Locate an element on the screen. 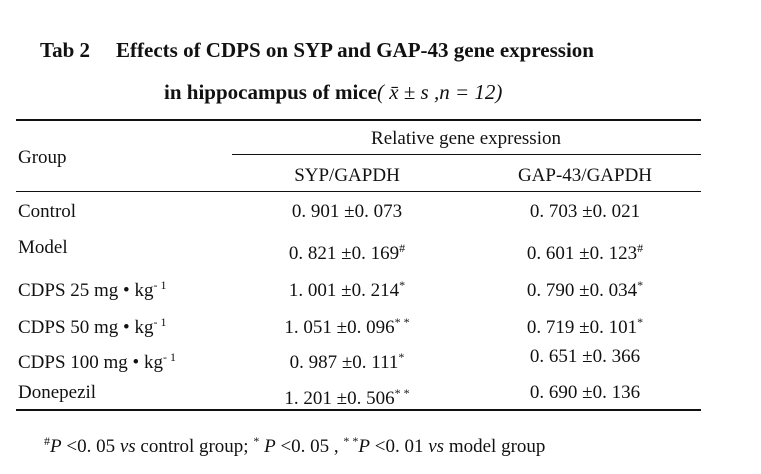 This screenshot has width=761, height=474. caption-line2: in hippocampus of mice( x̄ ± s ,n = 12) is located at coordinates (333, 92).